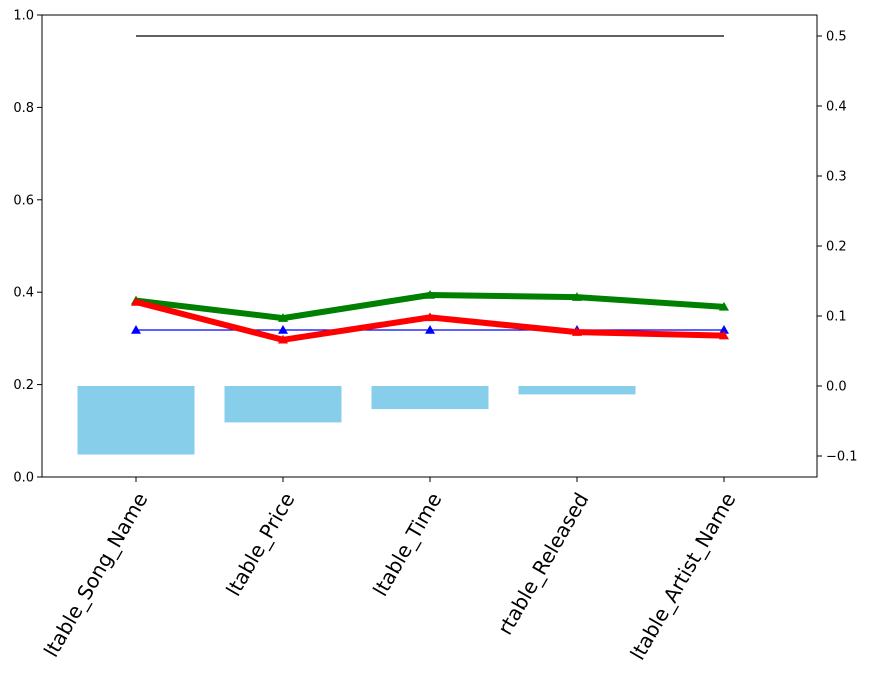 This screenshot has height=678, width=870. I want to click on left-tick-label-2: 0.4, so click(23, 293).